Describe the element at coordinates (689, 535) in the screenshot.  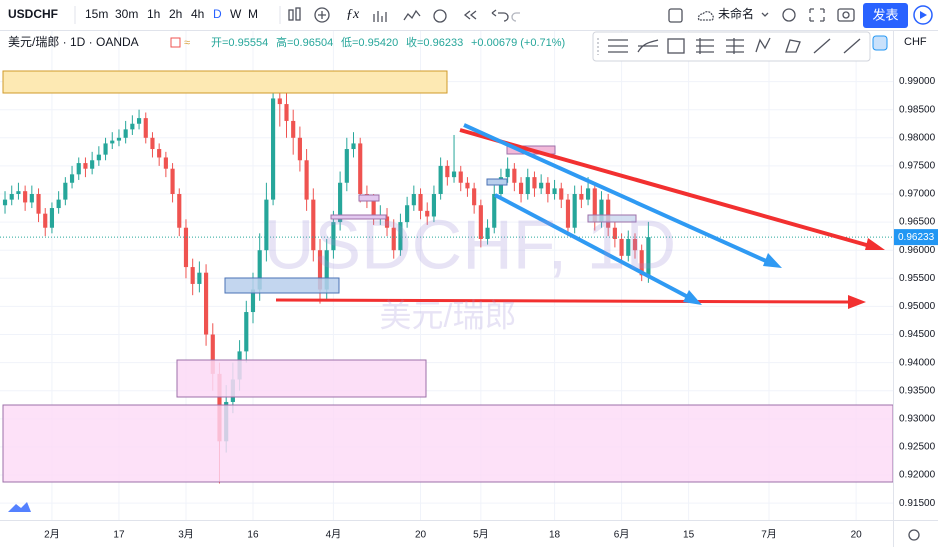
I see `x-tick-label: 15` at that location.